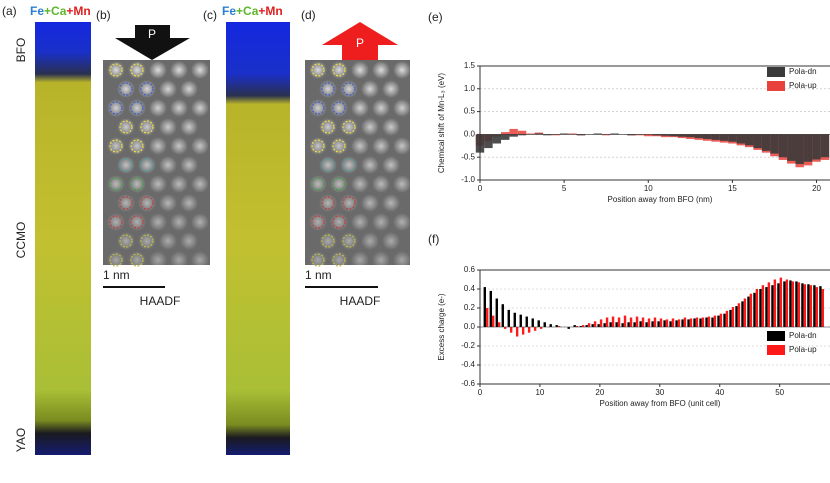  I want to click on y-tick-label: 1.0, so click(470, 88).